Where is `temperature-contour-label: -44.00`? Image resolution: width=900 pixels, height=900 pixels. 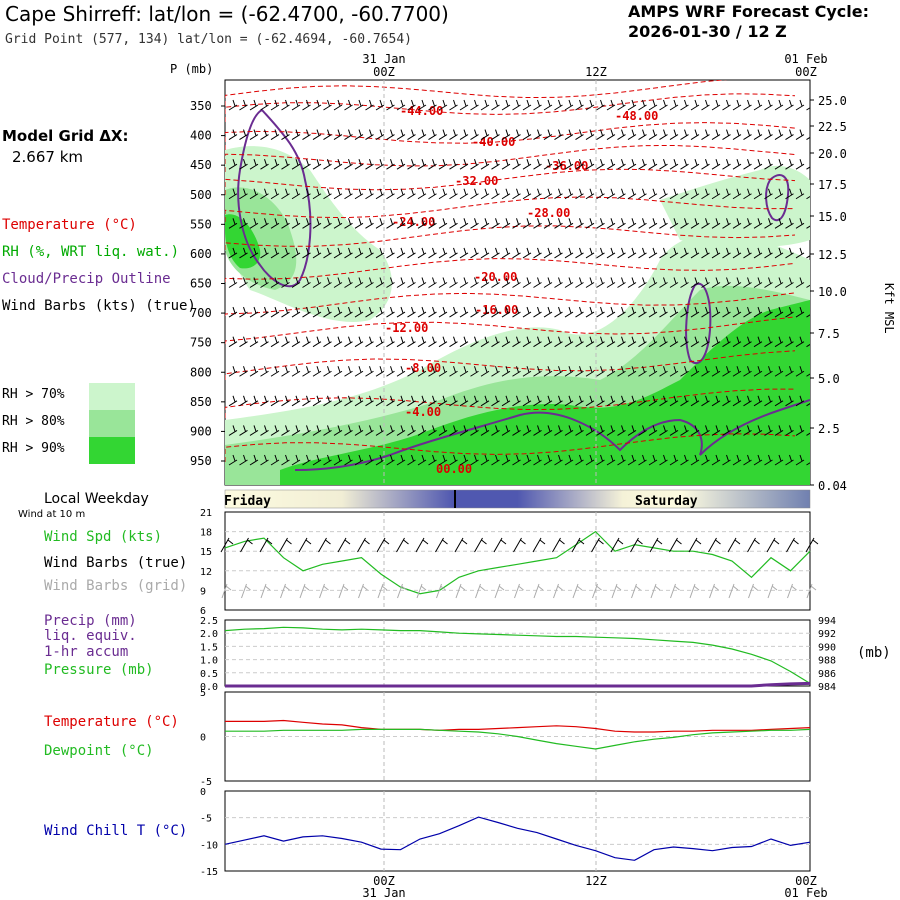 temperature-contour-label: -44.00 is located at coordinates (421, 111).